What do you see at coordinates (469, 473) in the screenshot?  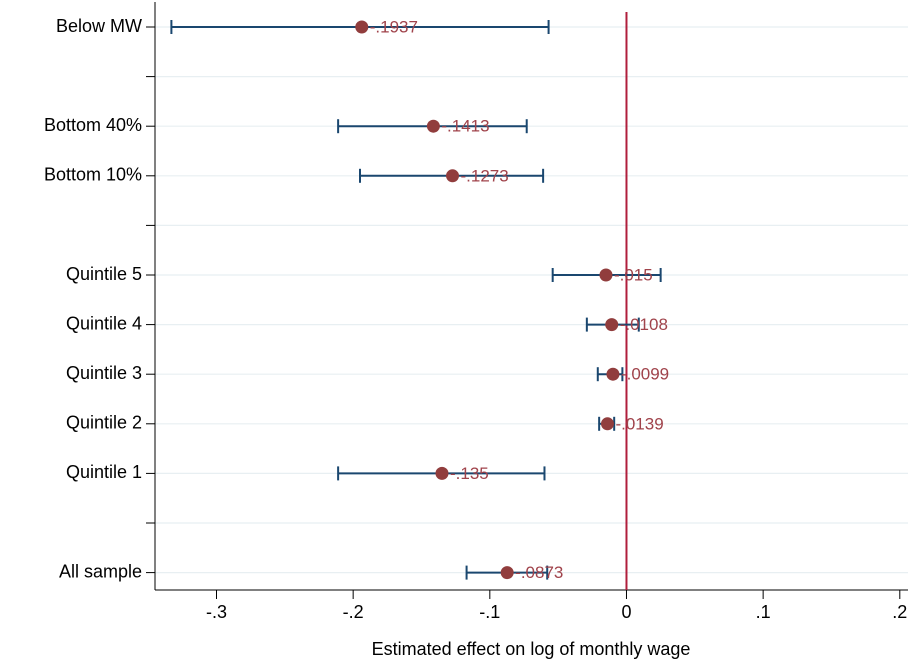 I see `value-label: -.135` at bounding box center [469, 473].